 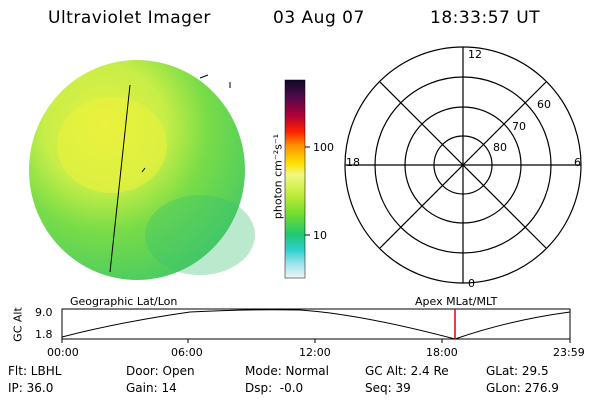 What do you see at coordinates (456, 301) in the screenshot?
I see `timeline-right-label: Apex MLat/MLT` at bounding box center [456, 301].